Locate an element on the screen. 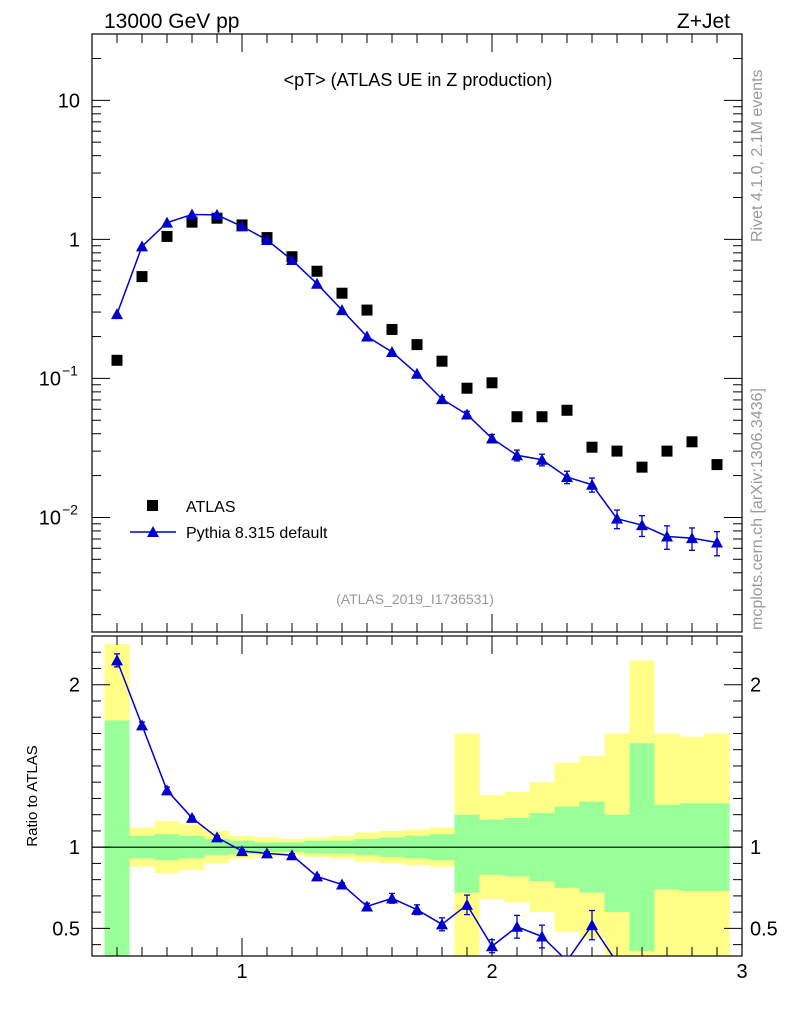 Image resolution: width=786 pixels, height=1024 pixels. analysis-id-label: (ATLAS_2019_I1736531) is located at coordinates (415, 599).